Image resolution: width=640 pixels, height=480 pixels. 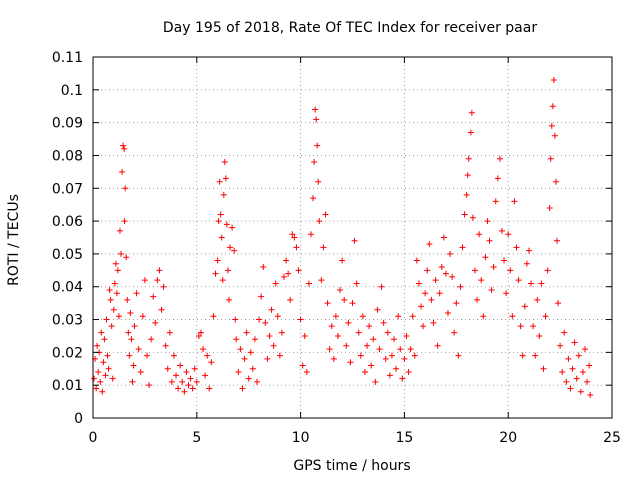 What do you see at coordinates (67, 124) in the screenshot?
I see `y-tick-label: 0.09` at bounding box center [67, 124].